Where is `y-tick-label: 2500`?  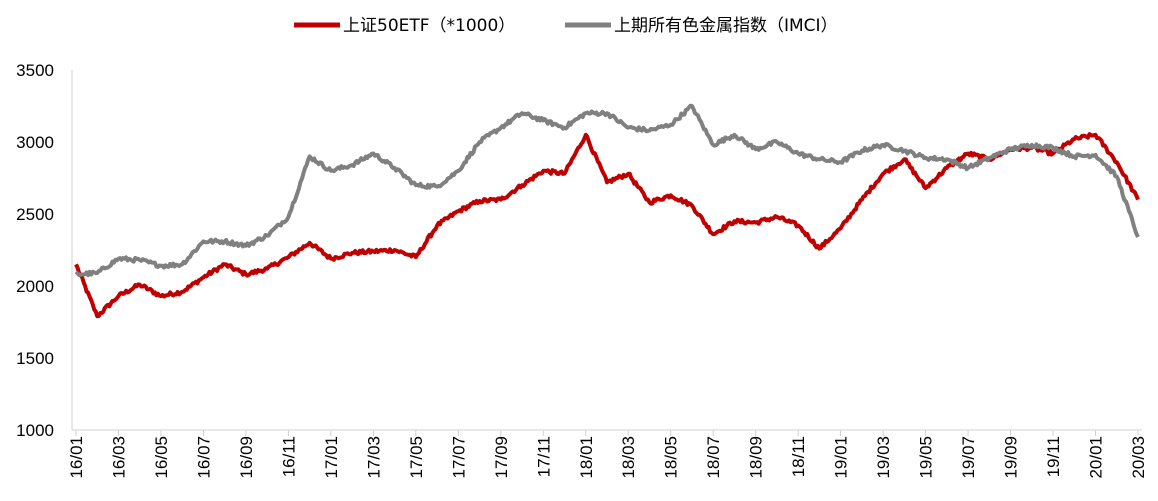 y-tick-label: 2500 is located at coordinates (35, 214).